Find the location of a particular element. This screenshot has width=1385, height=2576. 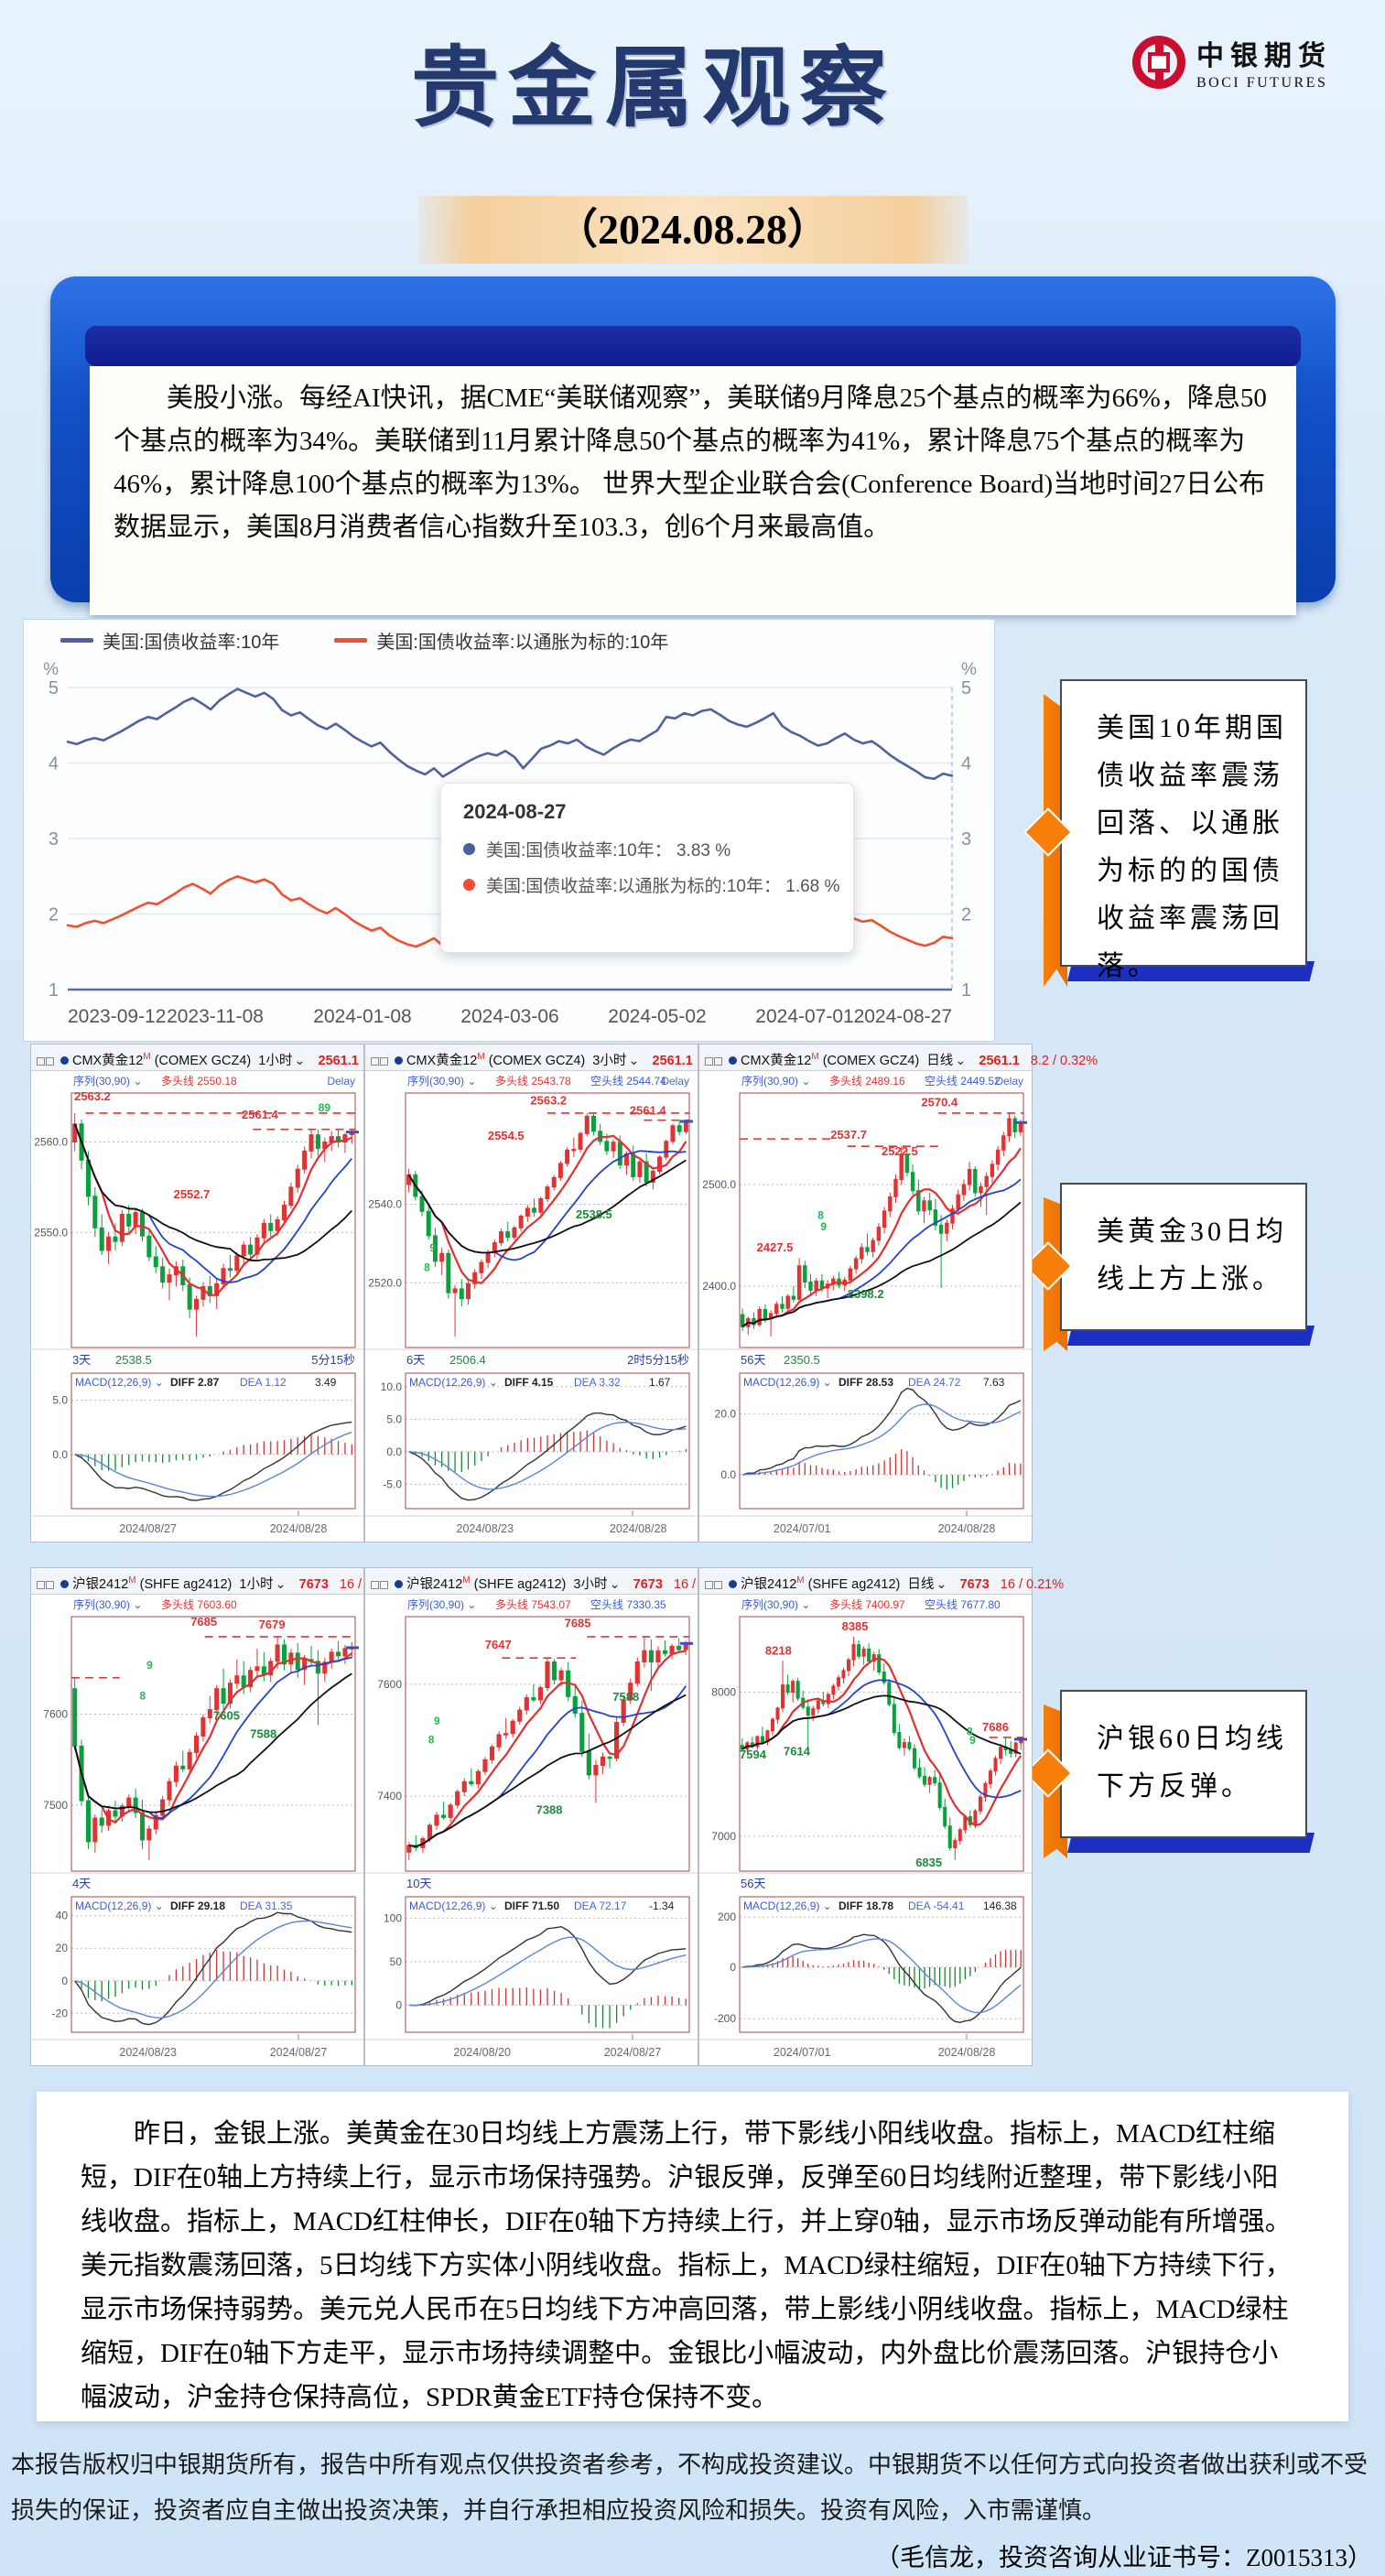

svg-text: 2024-01-08 is located at coordinates (362, 1017).